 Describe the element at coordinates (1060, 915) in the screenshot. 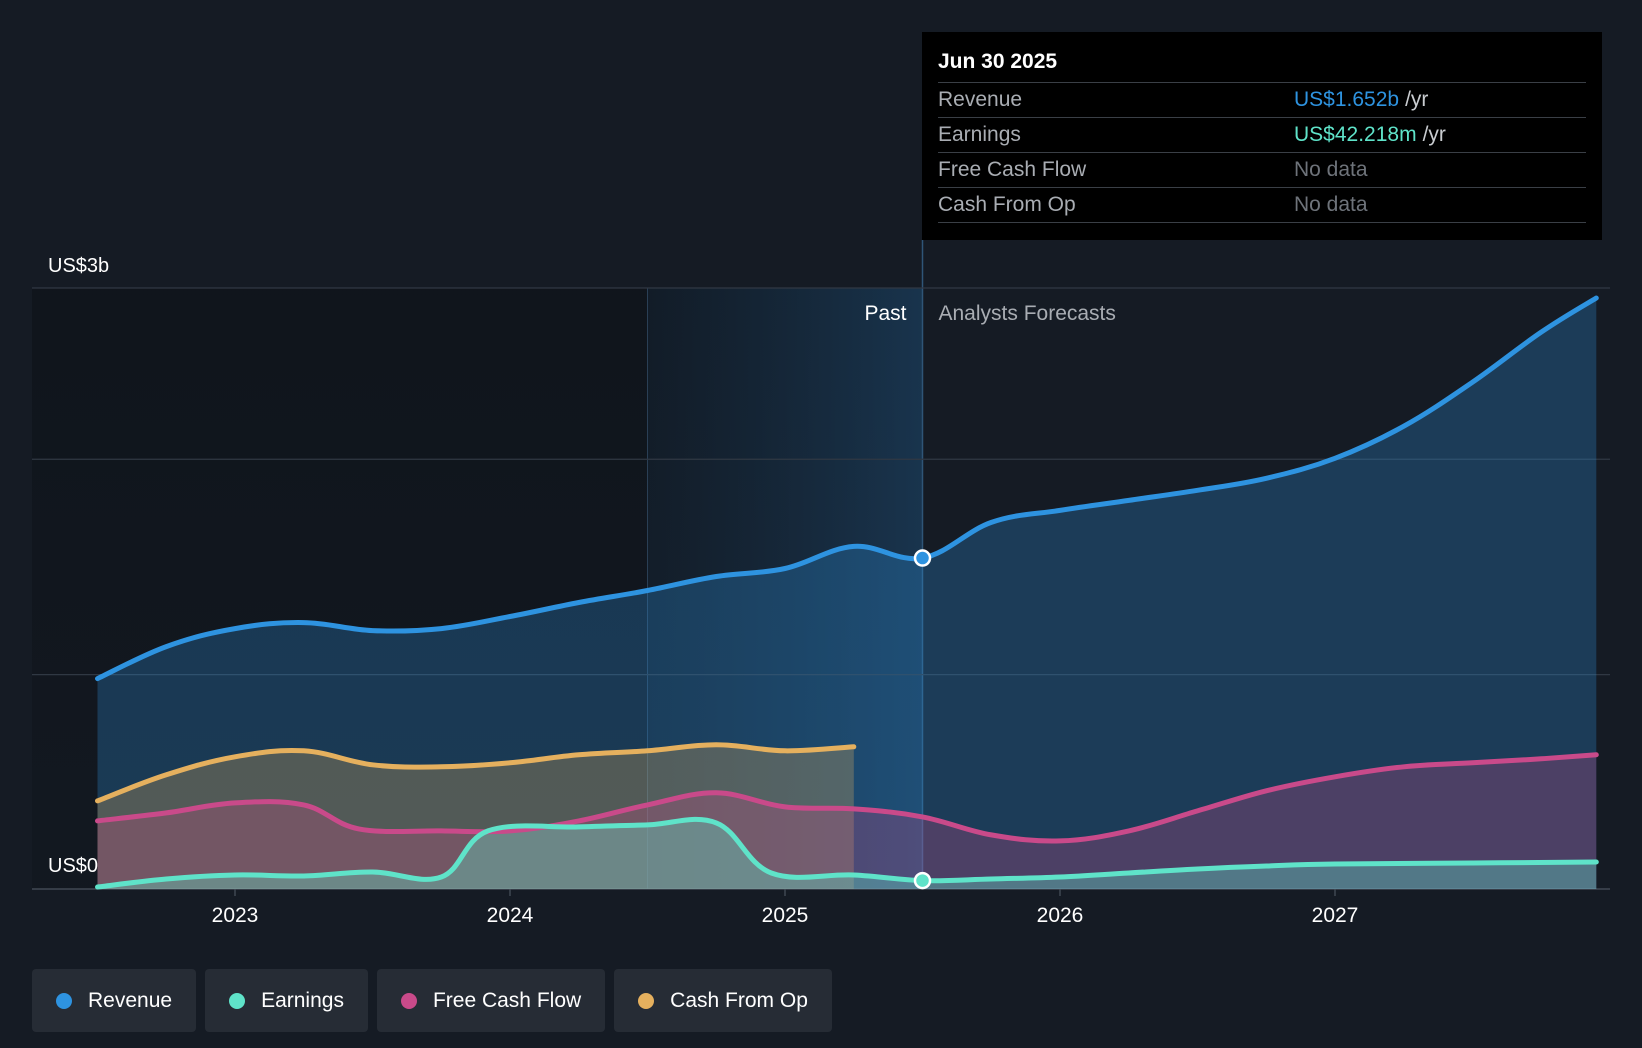

I see `x-tick-label: 2026` at that location.